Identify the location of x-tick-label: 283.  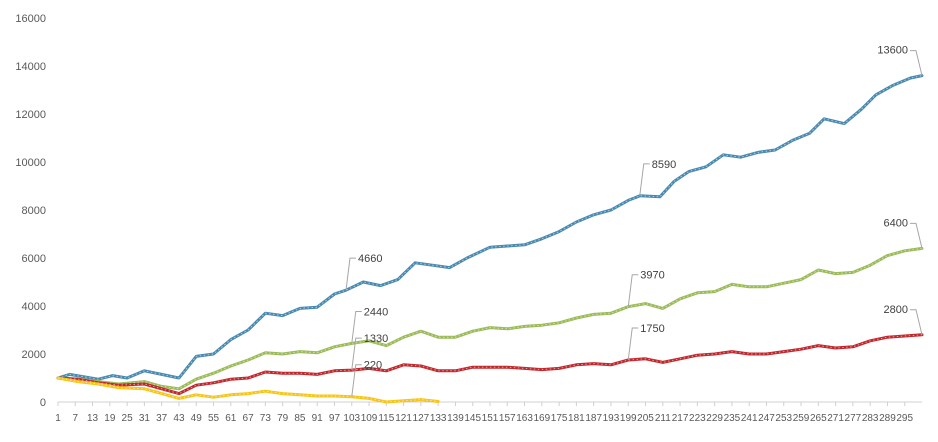
(870, 418).